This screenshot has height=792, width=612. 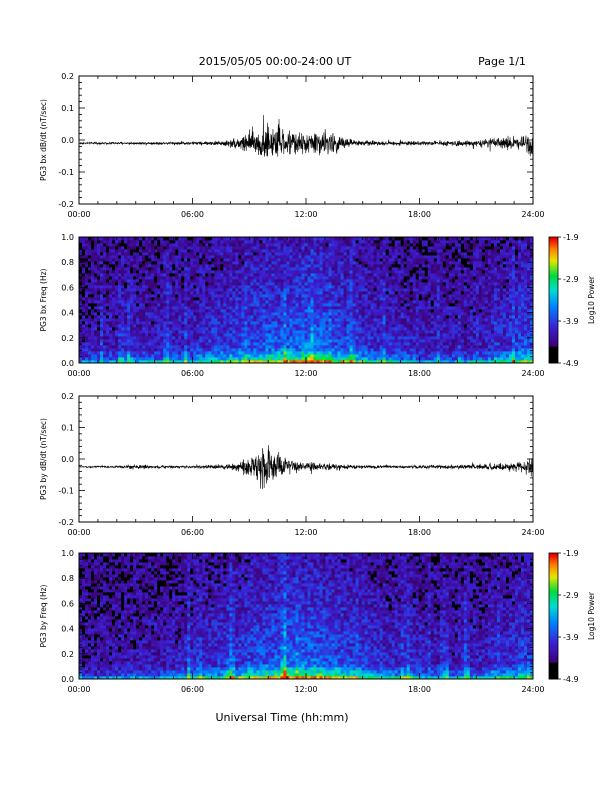 I want to click on date-range-title: 2015/05/05 00:00-24:00 UT, so click(x=275, y=61).